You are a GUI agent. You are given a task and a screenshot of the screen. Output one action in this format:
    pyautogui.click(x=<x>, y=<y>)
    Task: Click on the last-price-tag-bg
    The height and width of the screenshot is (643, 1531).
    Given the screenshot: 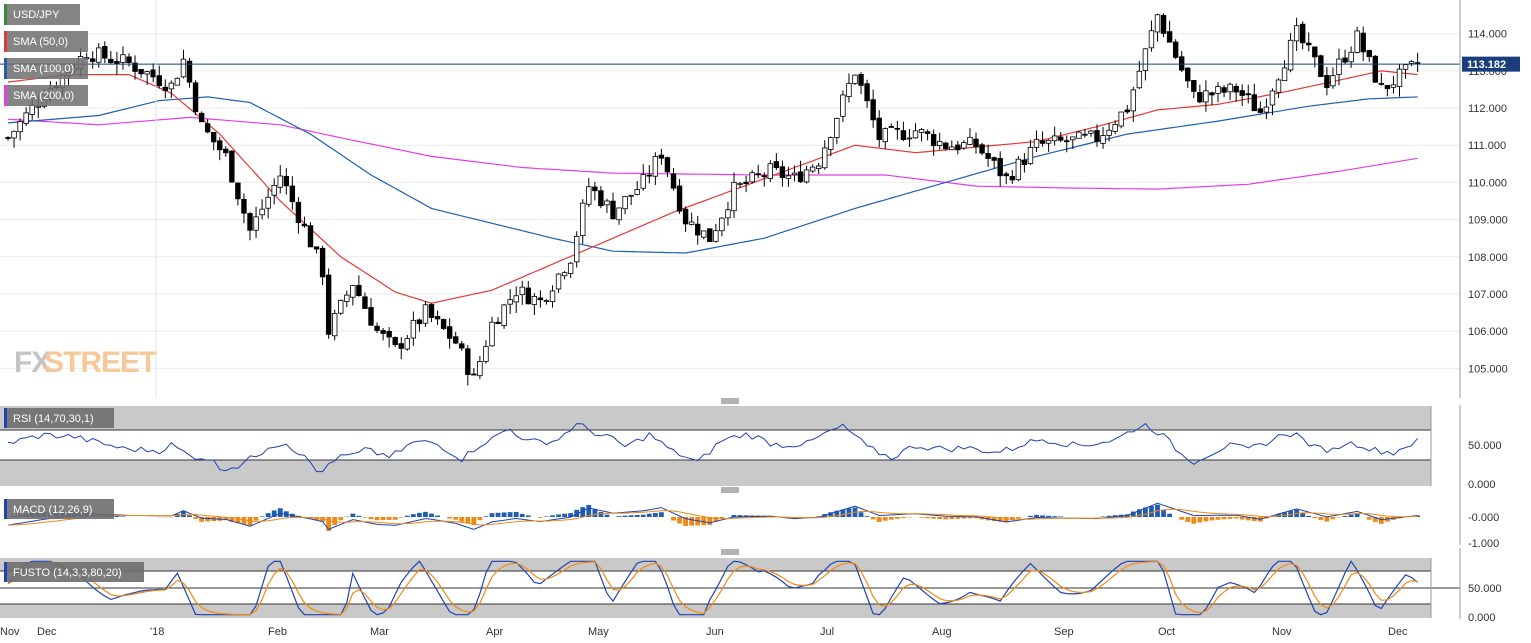 What is the action you would take?
    pyautogui.click(x=1491, y=64)
    